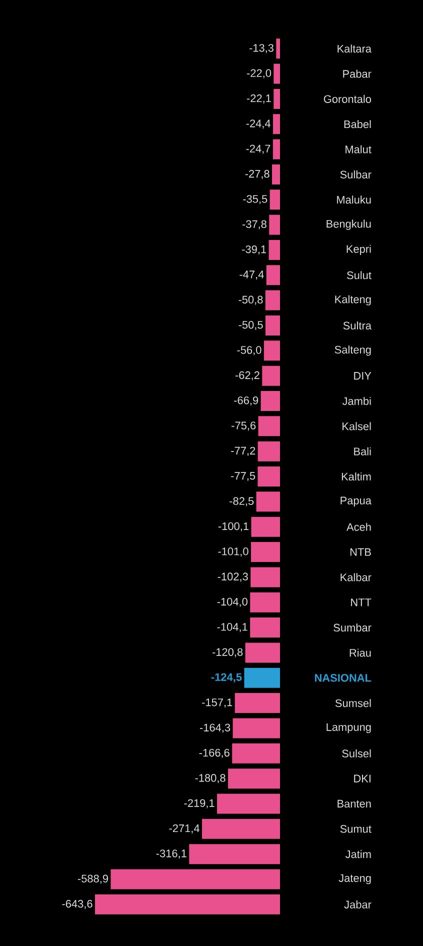  What do you see at coordinates (257, 174) in the screenshot?
I see `data-label: -27,8` at bounding box center [257, 174].